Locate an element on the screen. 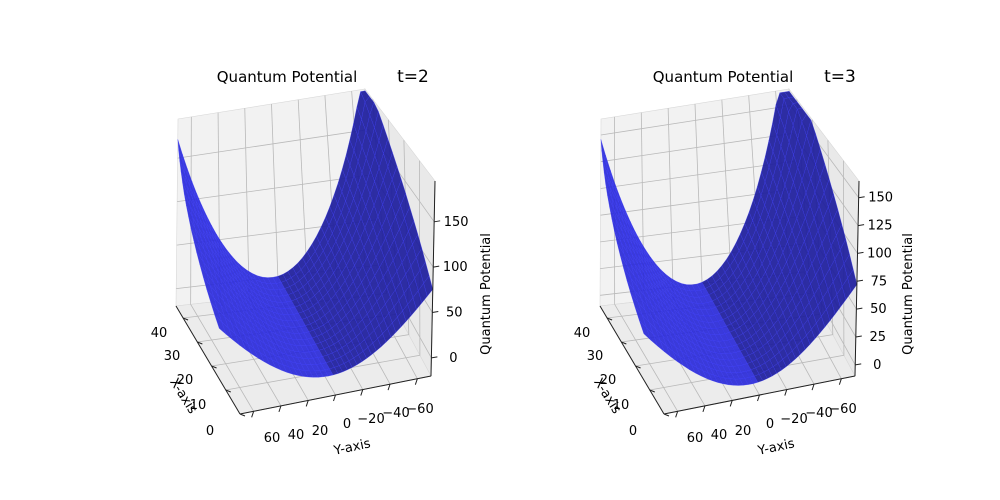 The image size is (1000, 500). z-tick-label: 75 is located at coordinates (879, 281).